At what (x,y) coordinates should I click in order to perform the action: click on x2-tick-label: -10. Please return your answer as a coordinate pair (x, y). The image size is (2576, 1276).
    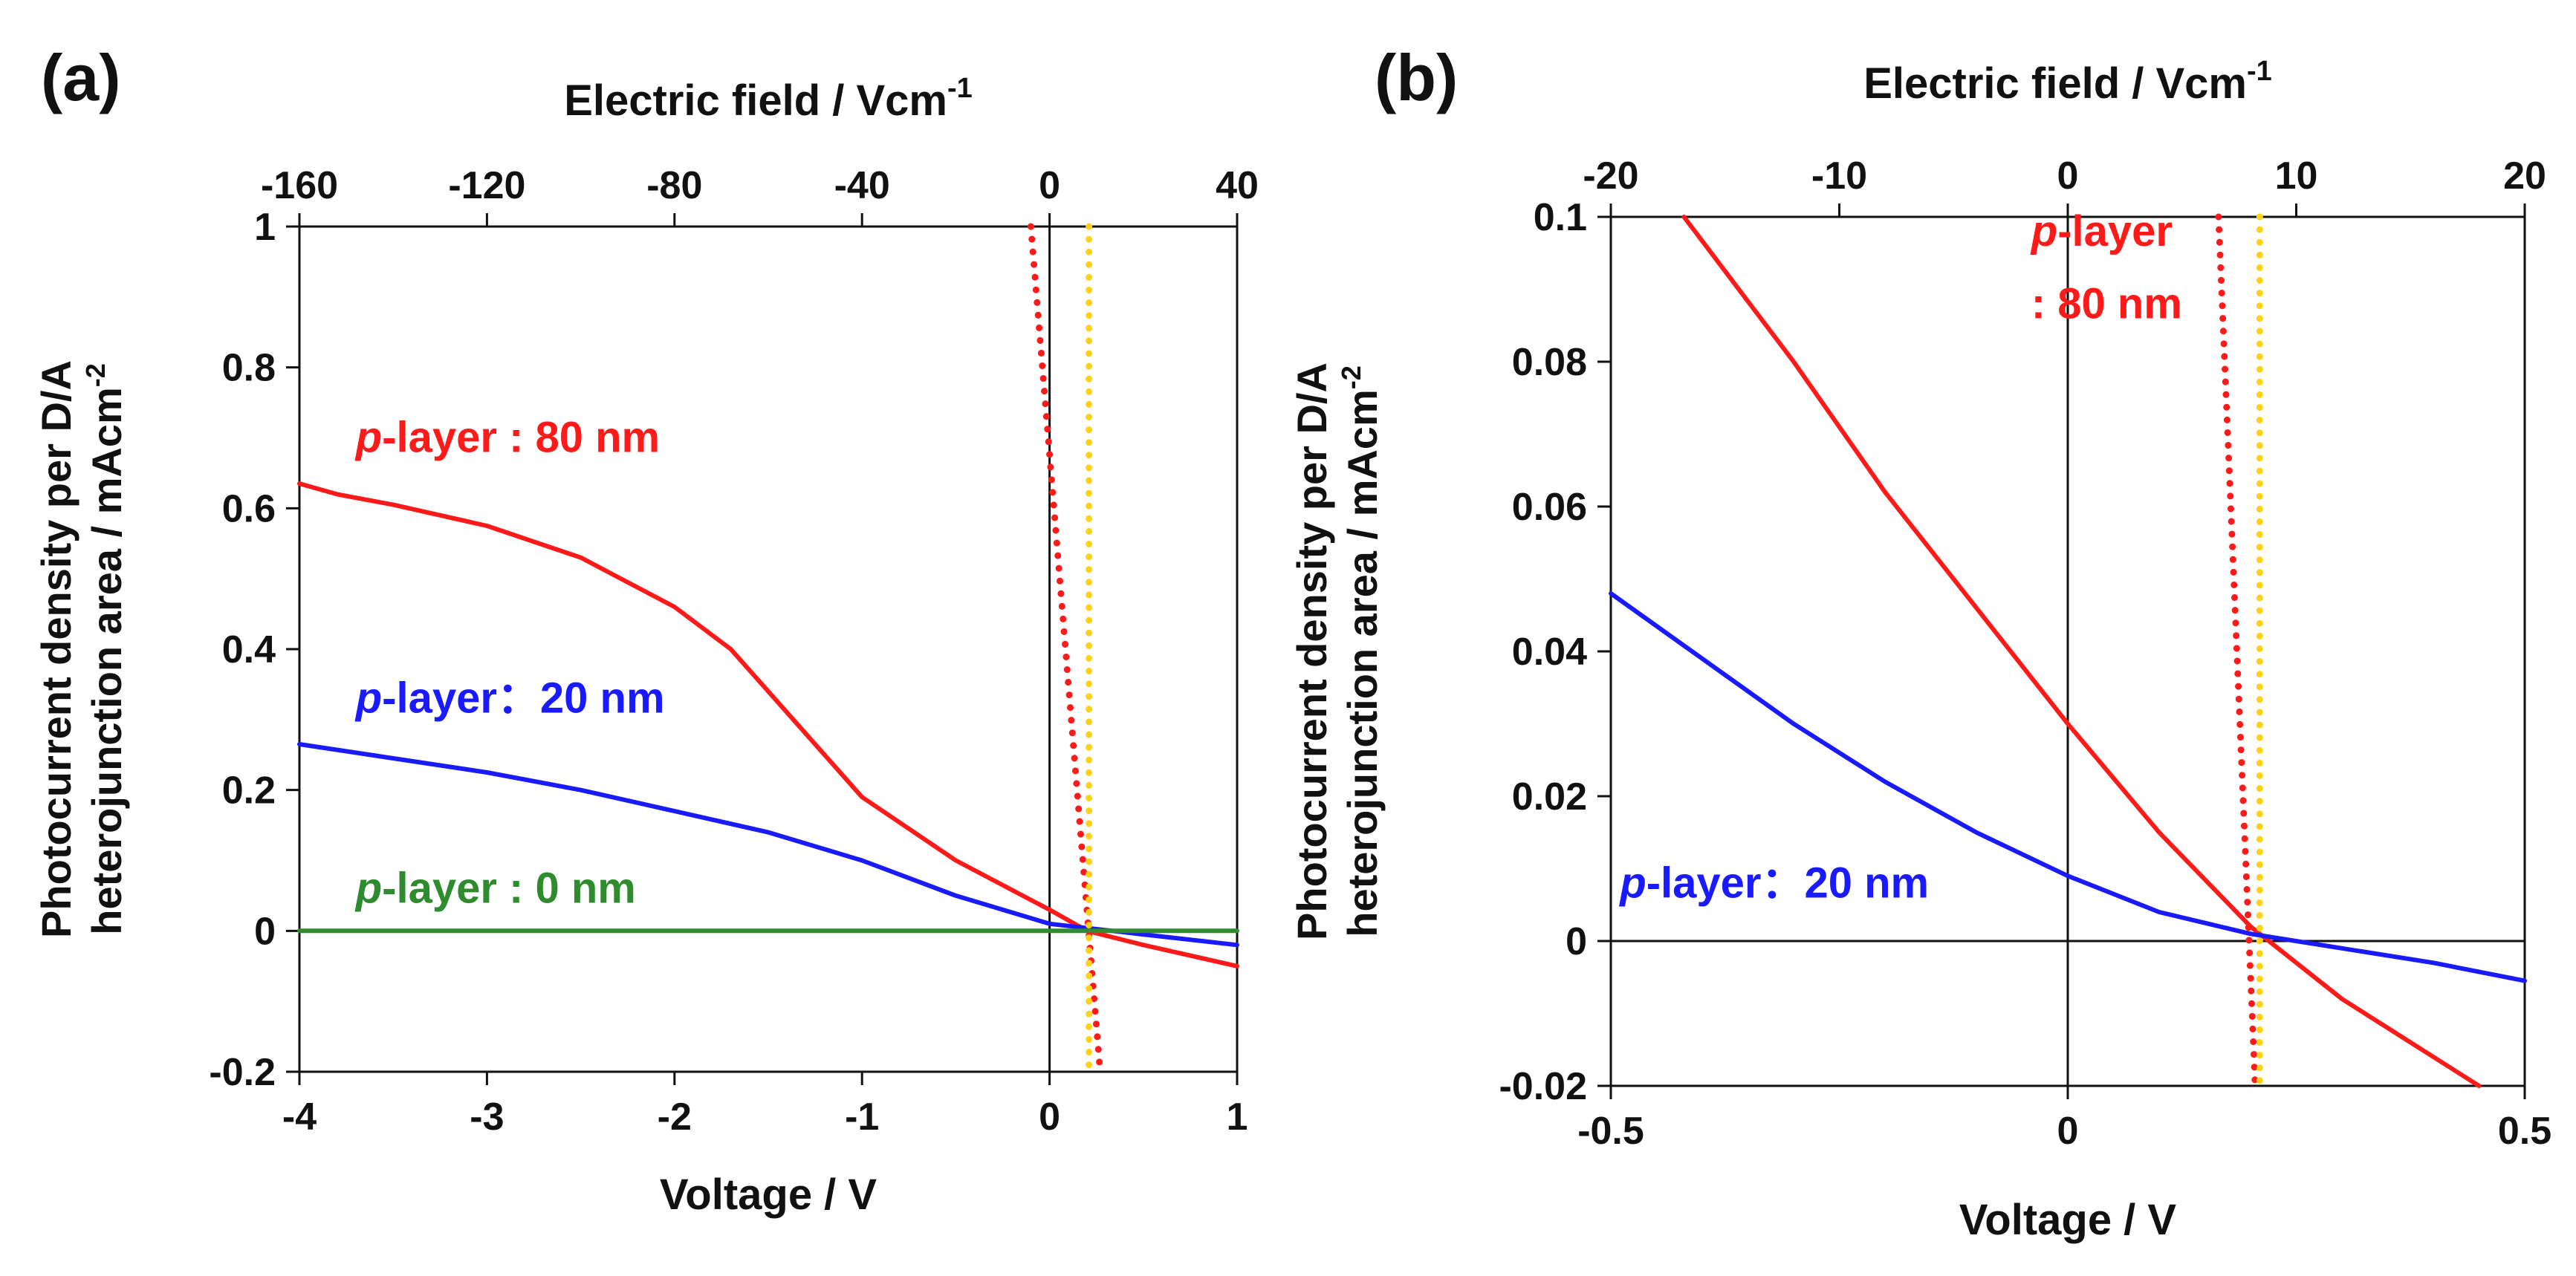
    Looking at the image, I should click on (1839, 176).